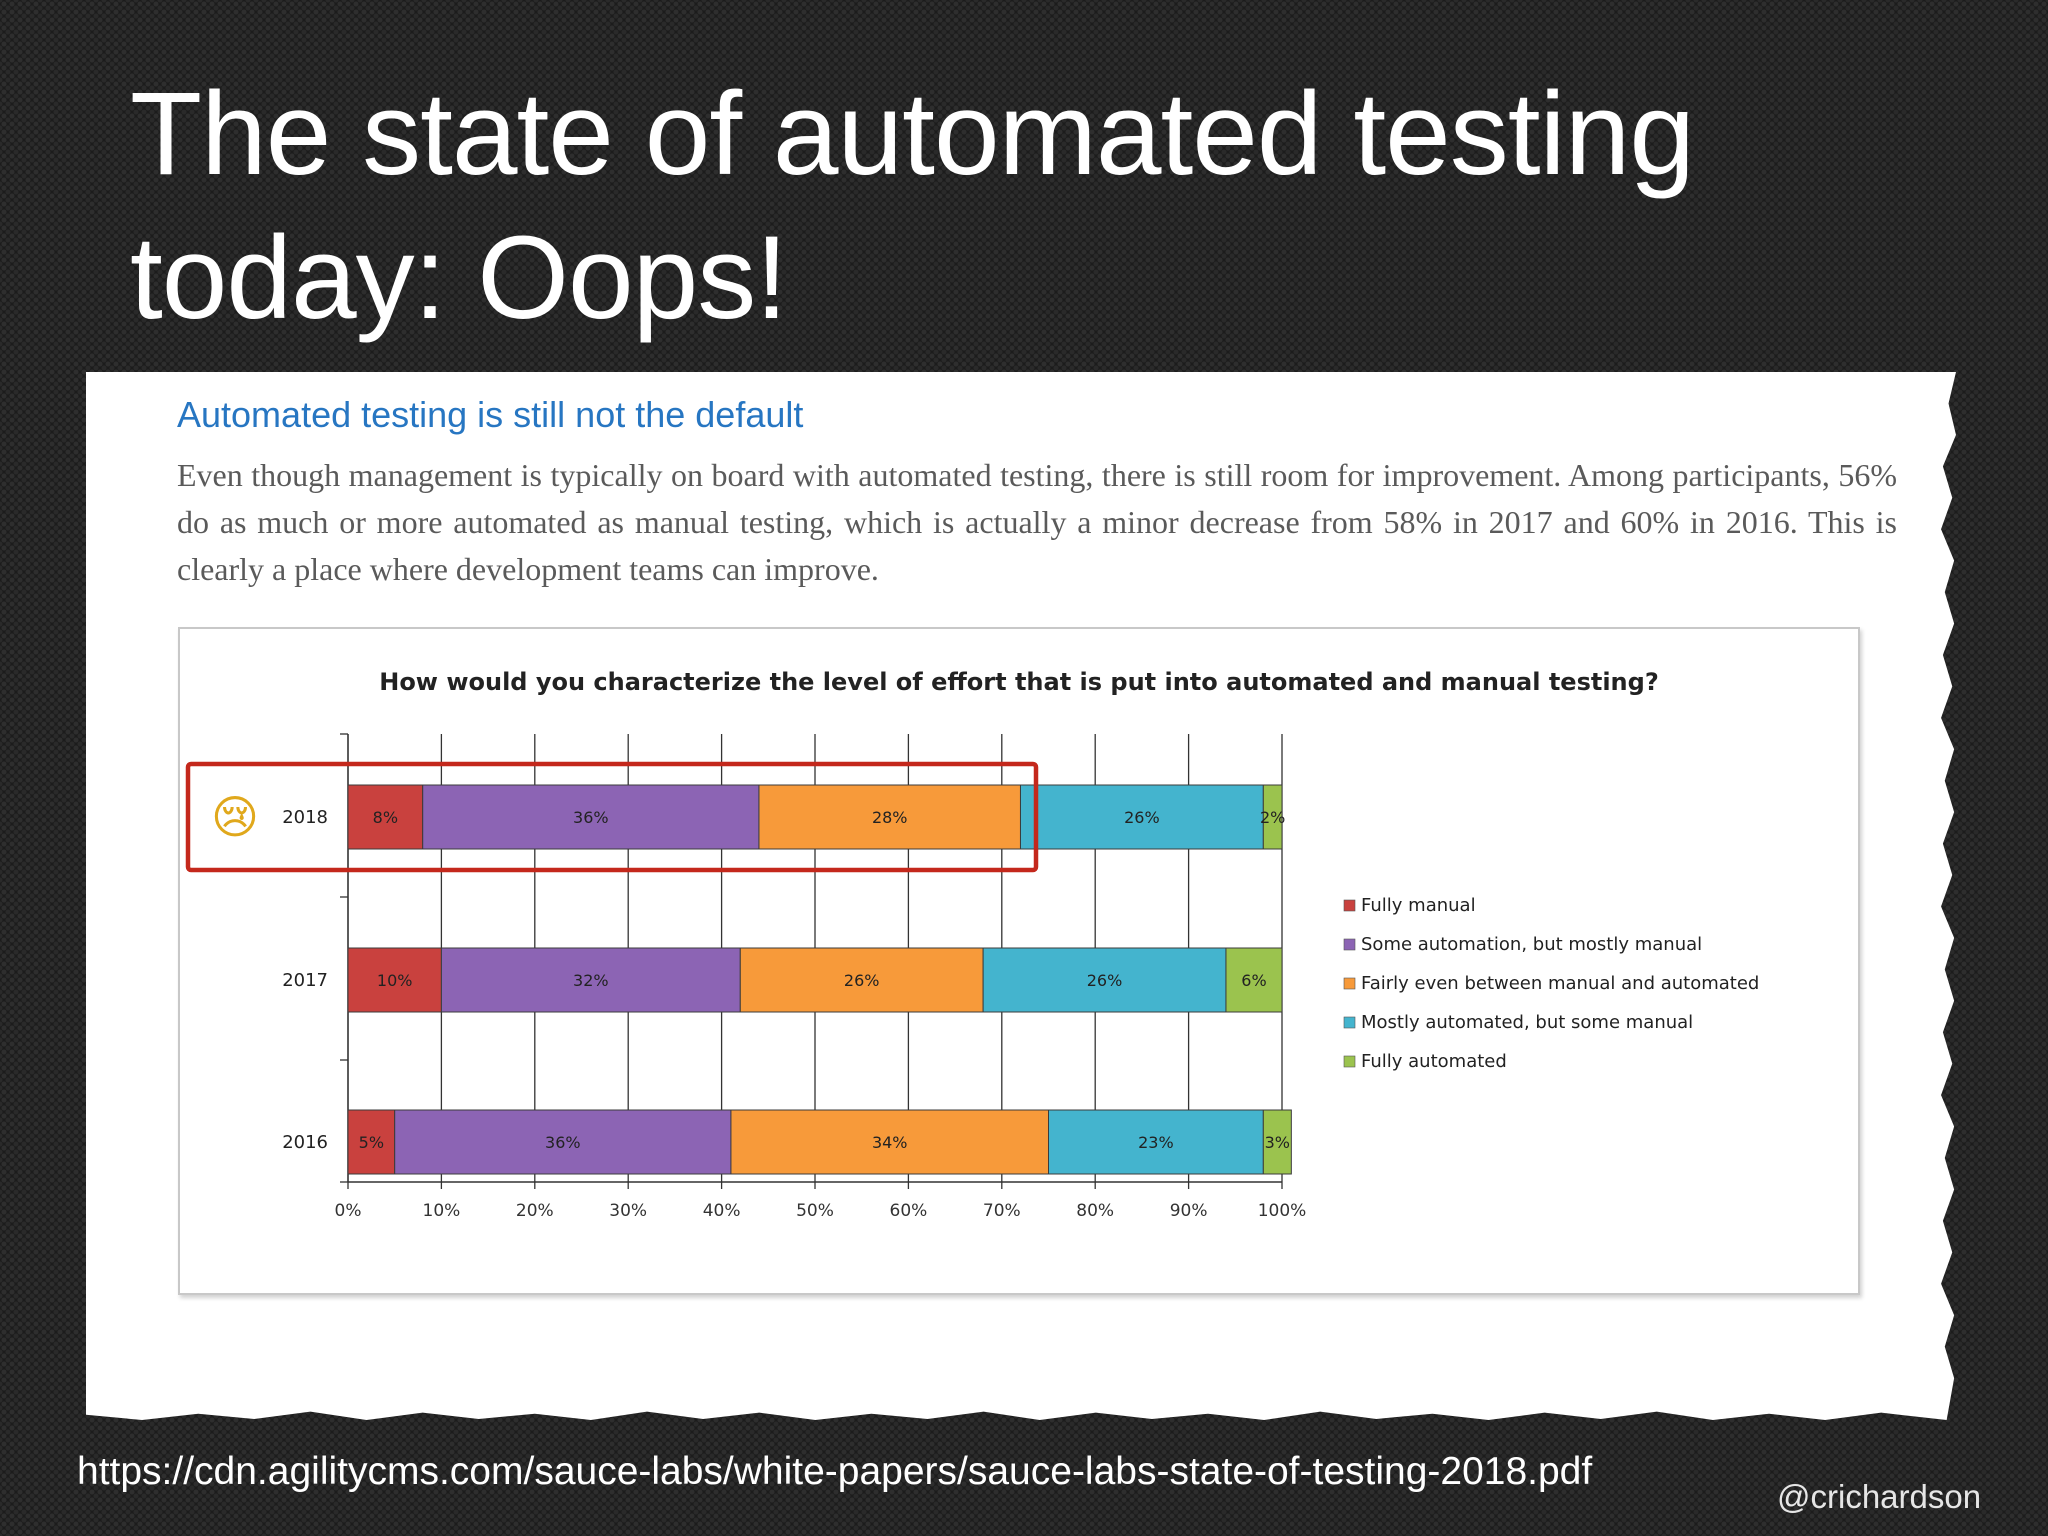 Image resolution: width=2048 pixels, height=1536 pixels. What do you see at coordinates (1002, 1211) in the screenshot?
I see `x-tick-label: 70%` at bounding box center [1002, 1211].